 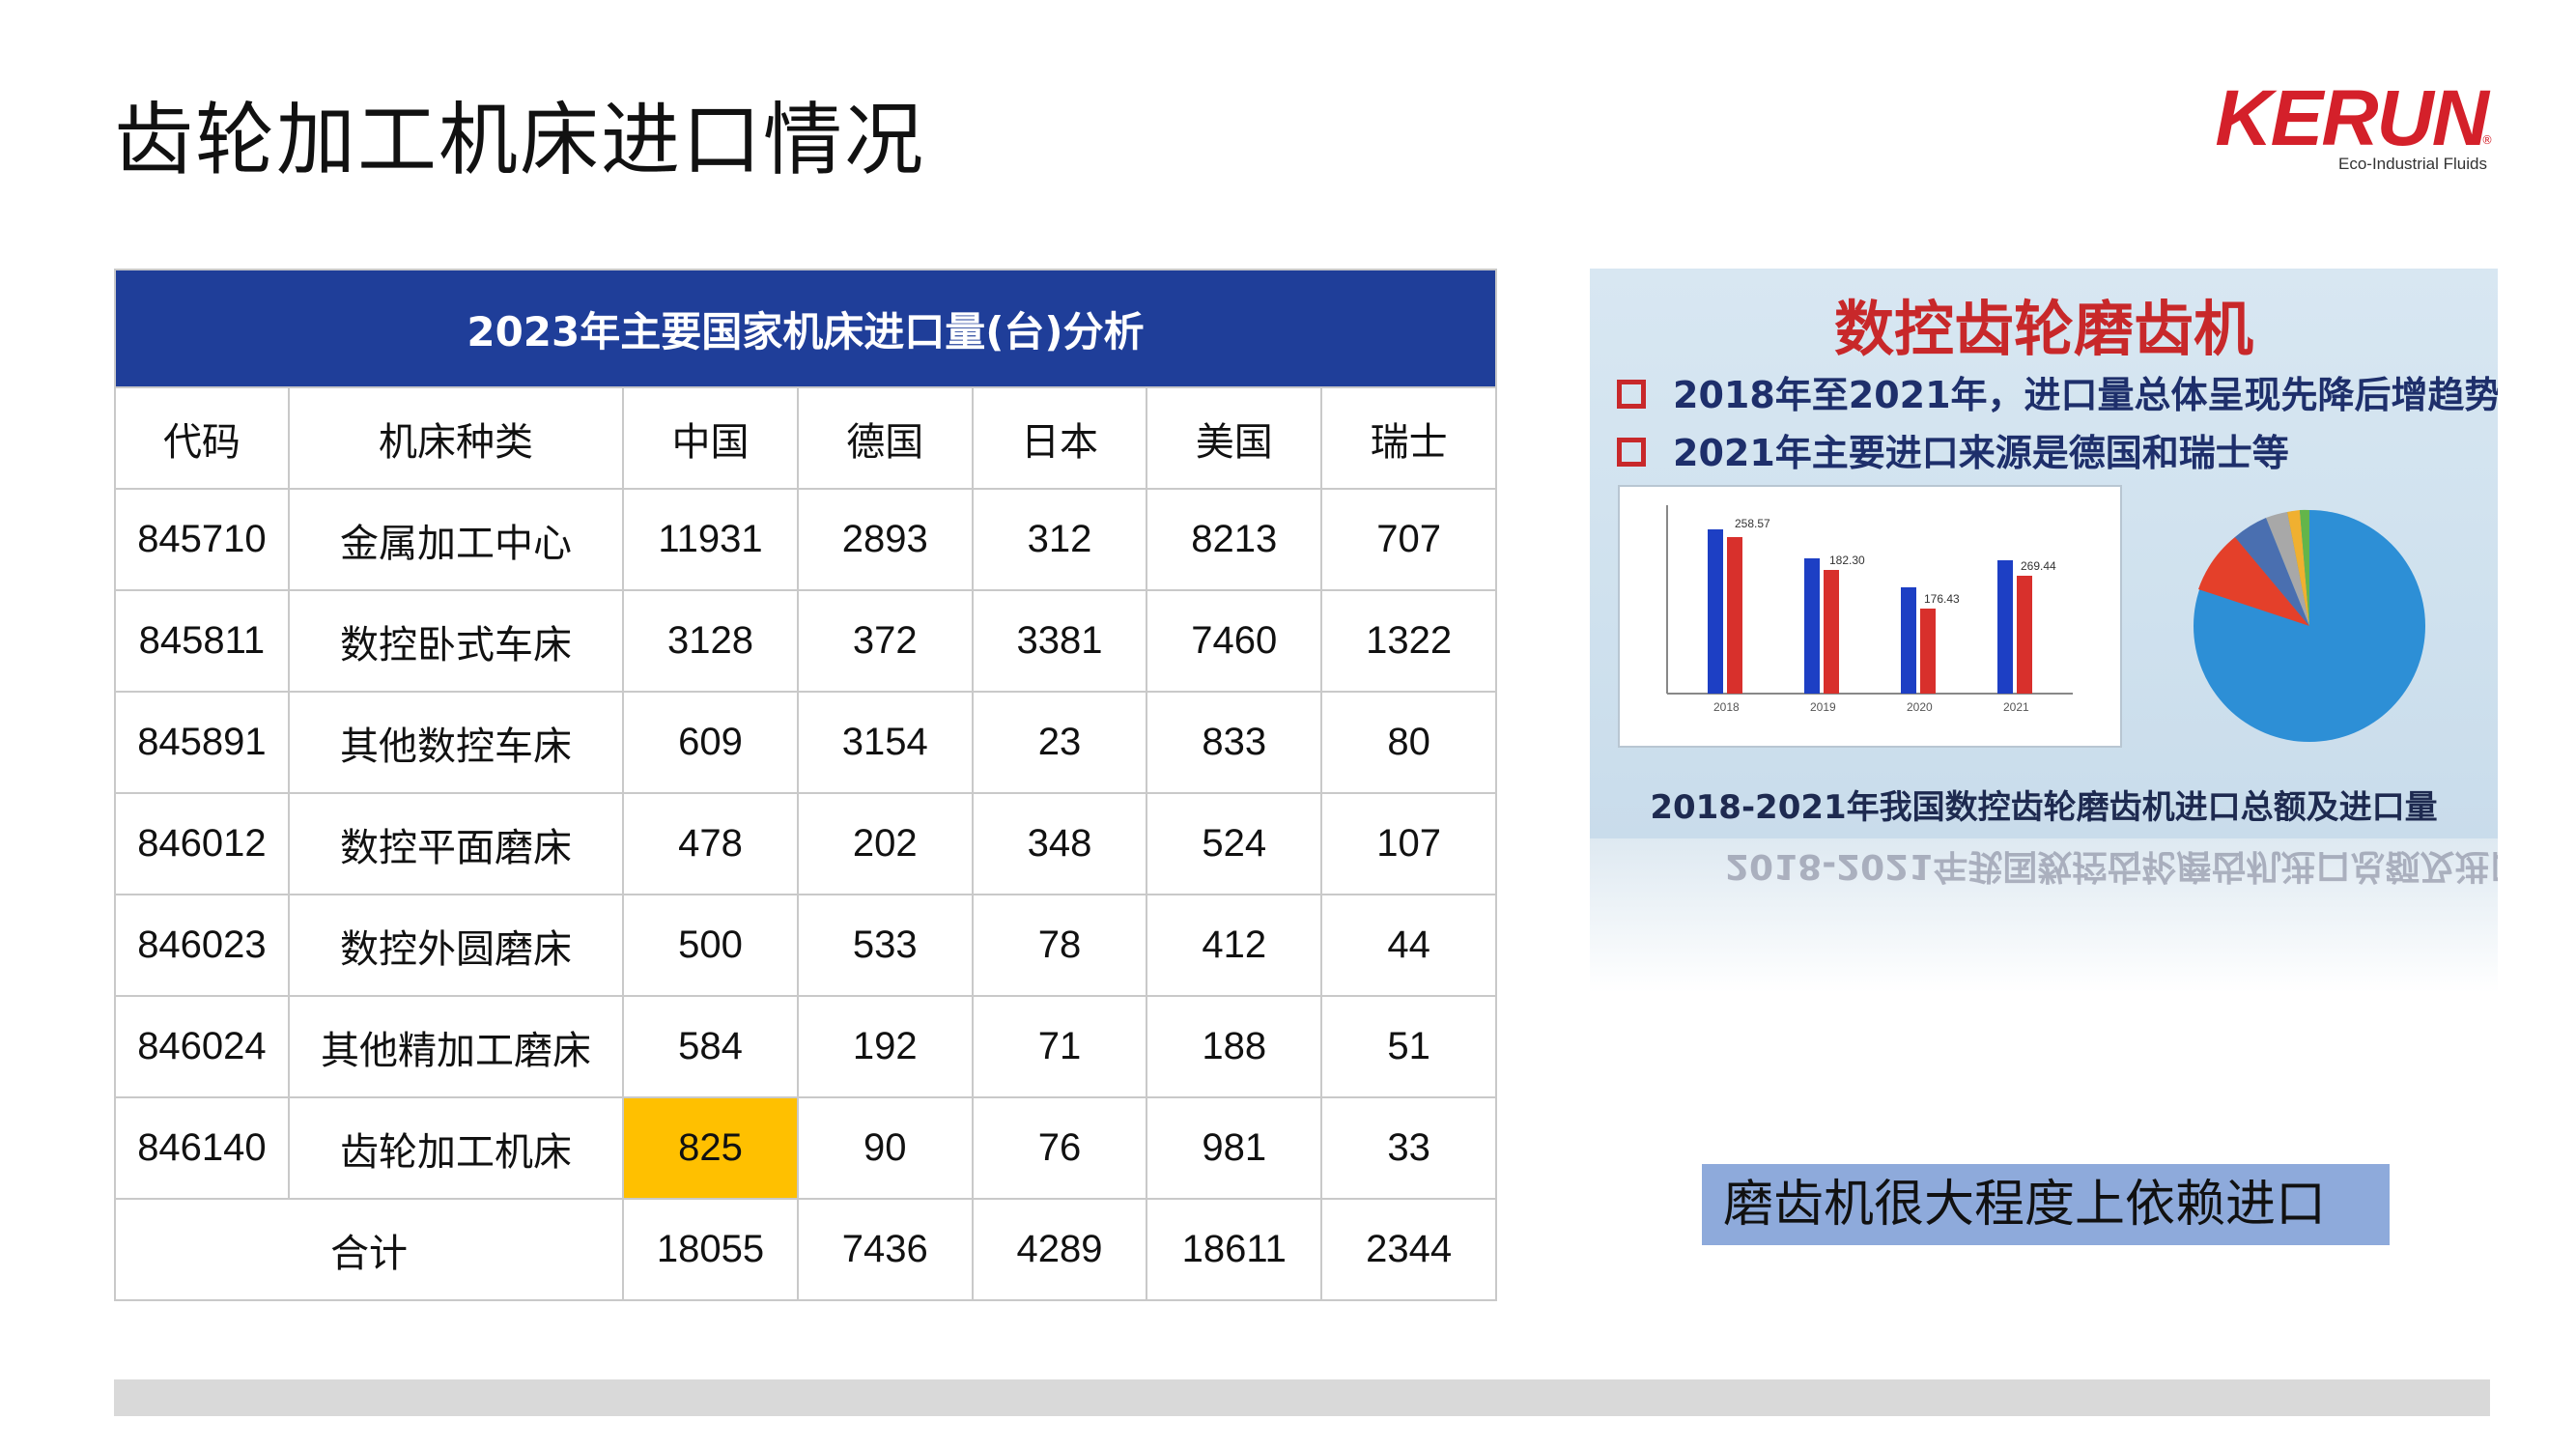 I want to click on type-cell: 数控外圆磨床, so click(x=456, y=945).